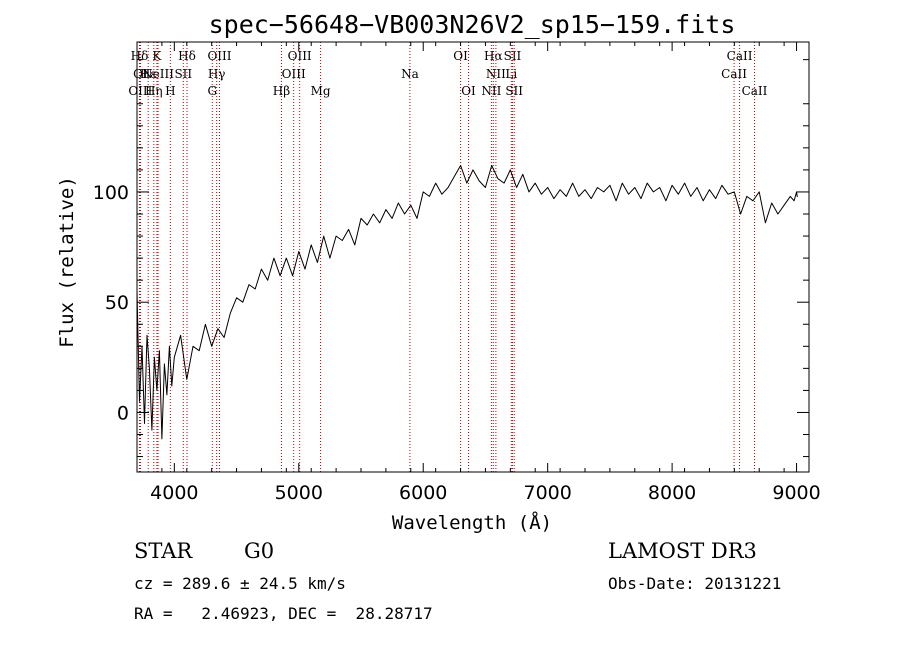 This screenshot has width=900, height=649. I want to click on y-tick-label: 100, so click(111, 193).